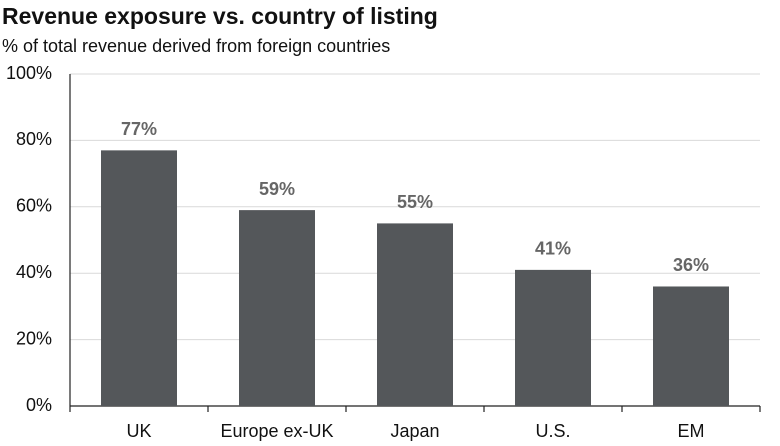  What do you see at coordinates (139, 129) in the screenshot?
I see `value-label: 77%` at bounding box center [139, 129].